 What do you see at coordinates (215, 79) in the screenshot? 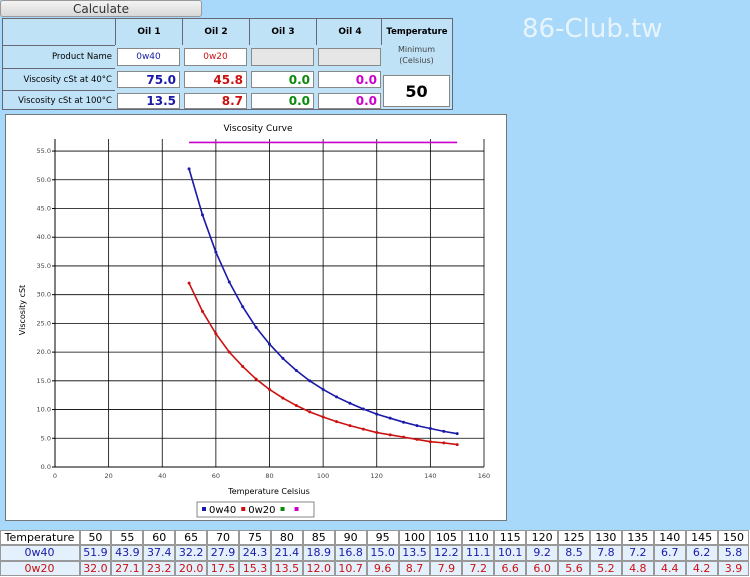
I see `viscosity-input: 45.8` at bounding box center [215, 79].